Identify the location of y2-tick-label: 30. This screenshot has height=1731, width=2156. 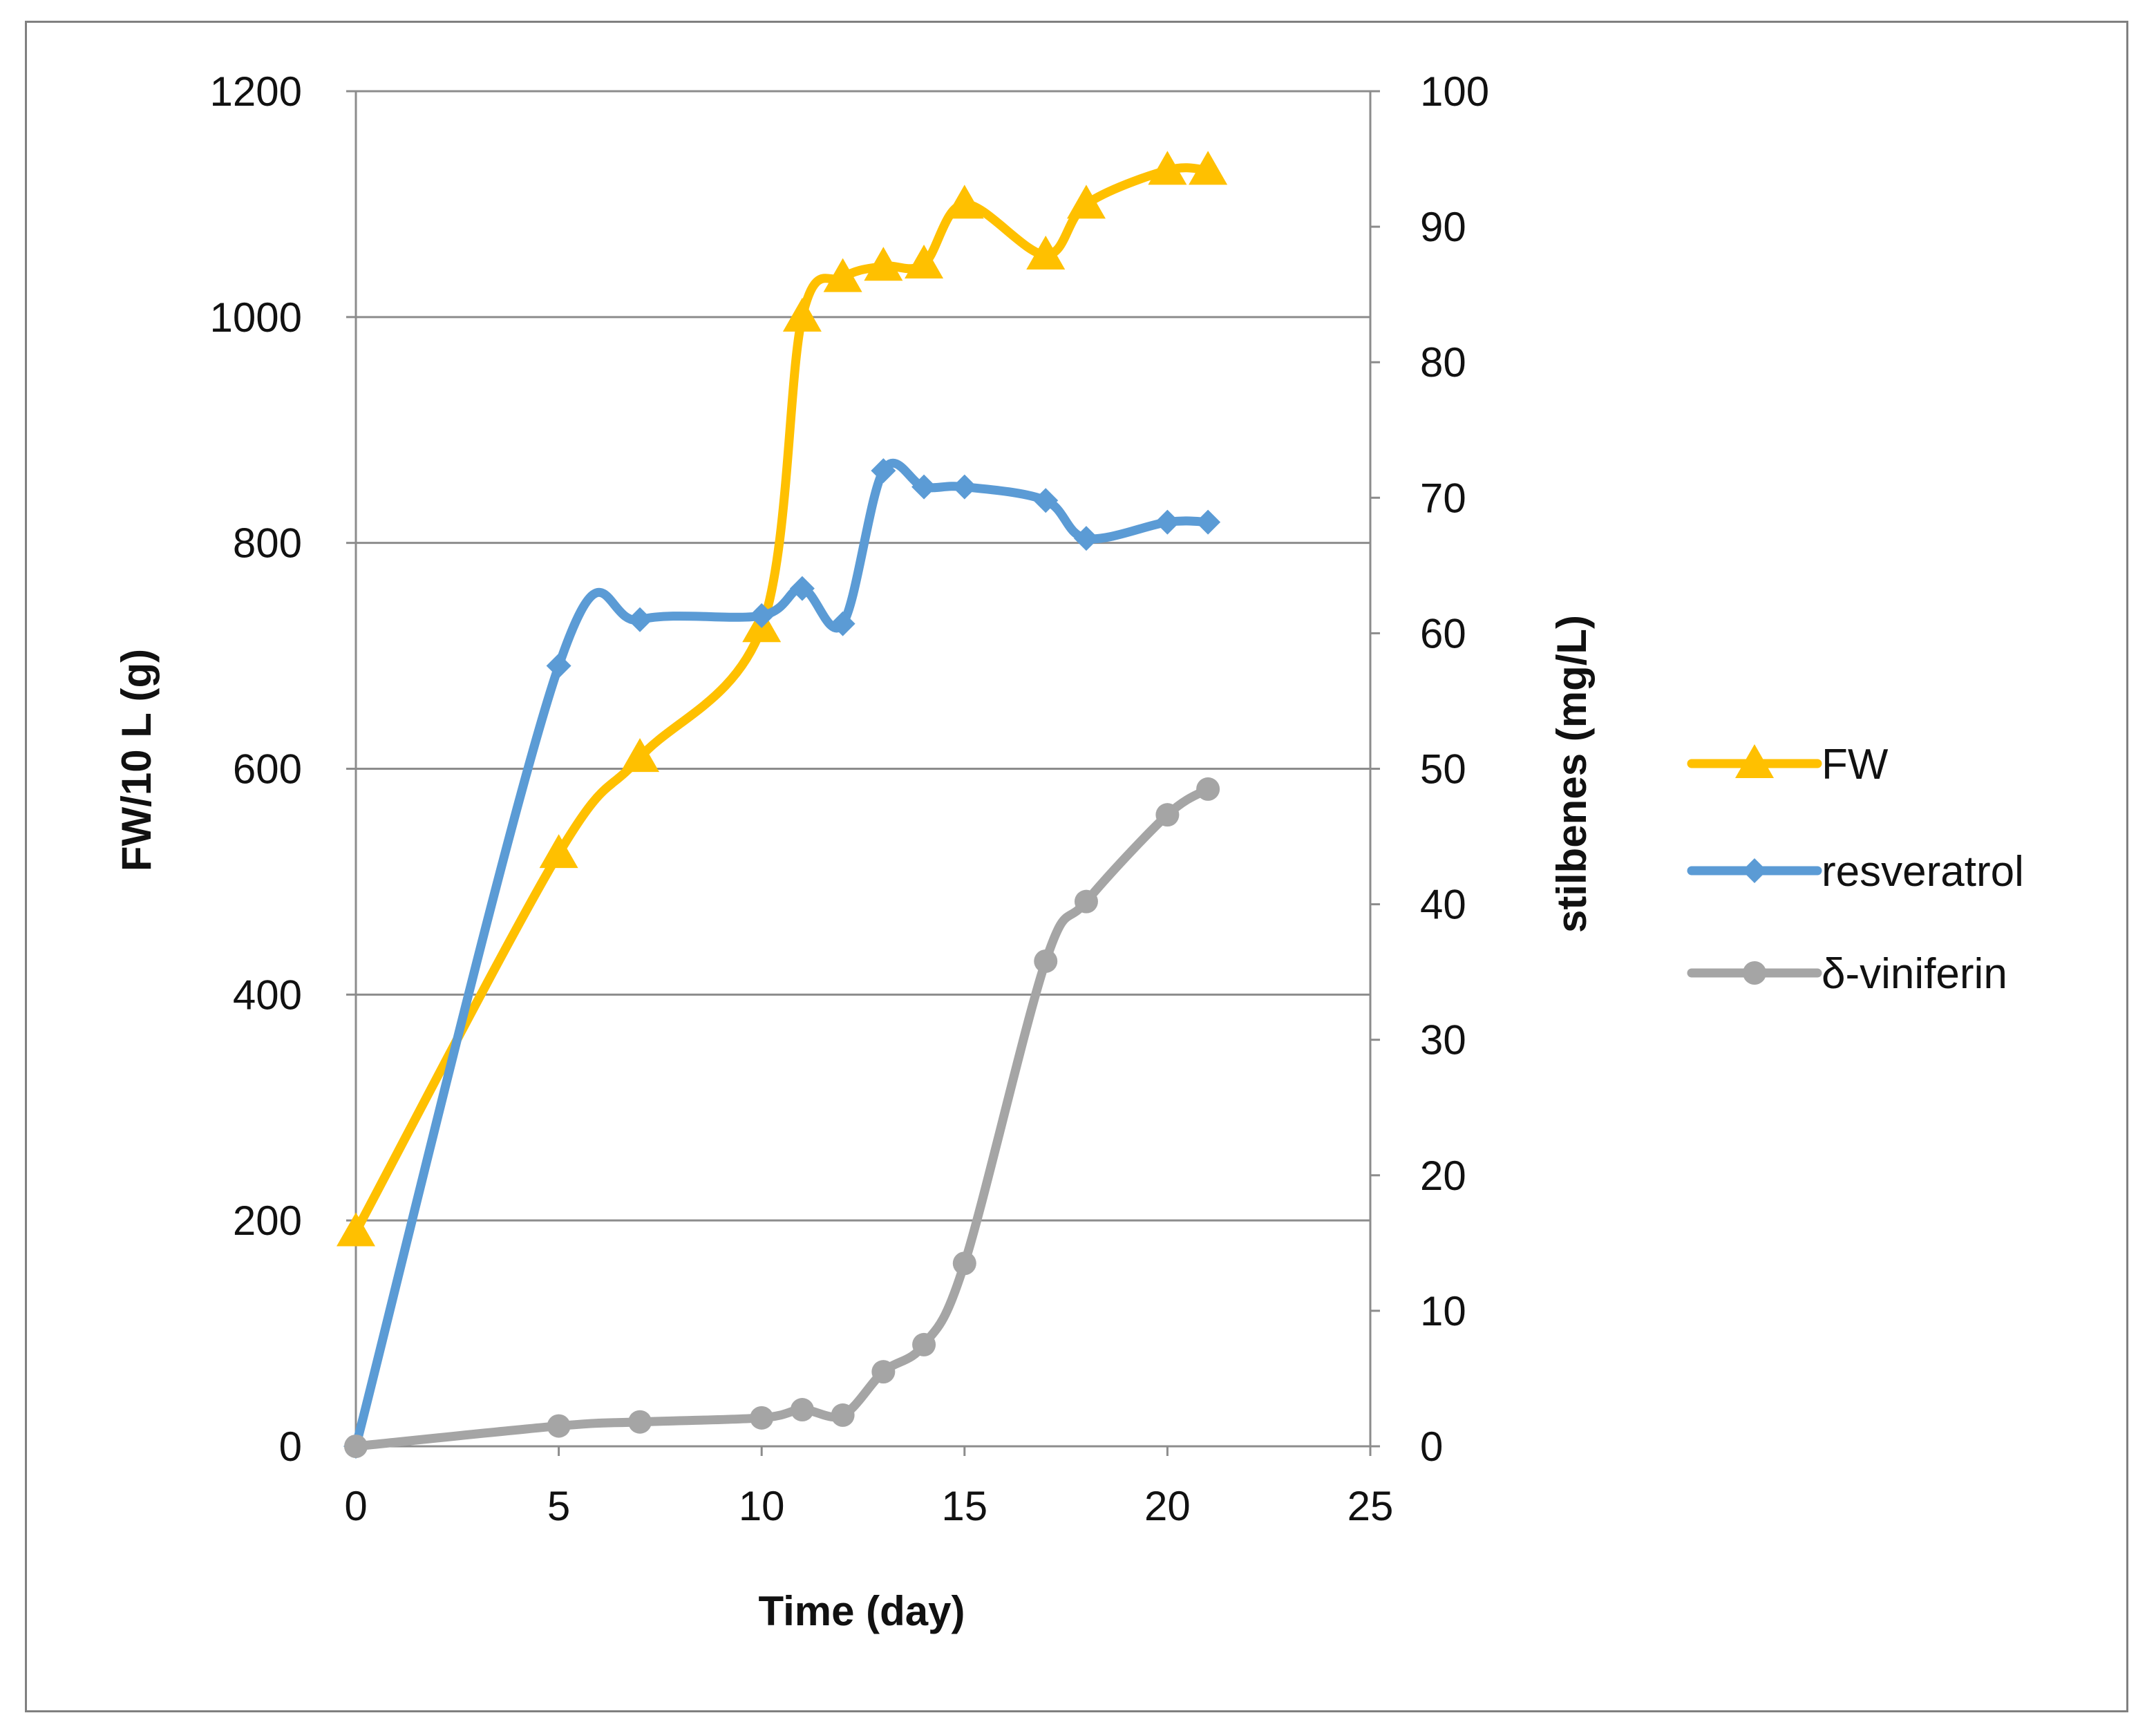
(1443, 1040).